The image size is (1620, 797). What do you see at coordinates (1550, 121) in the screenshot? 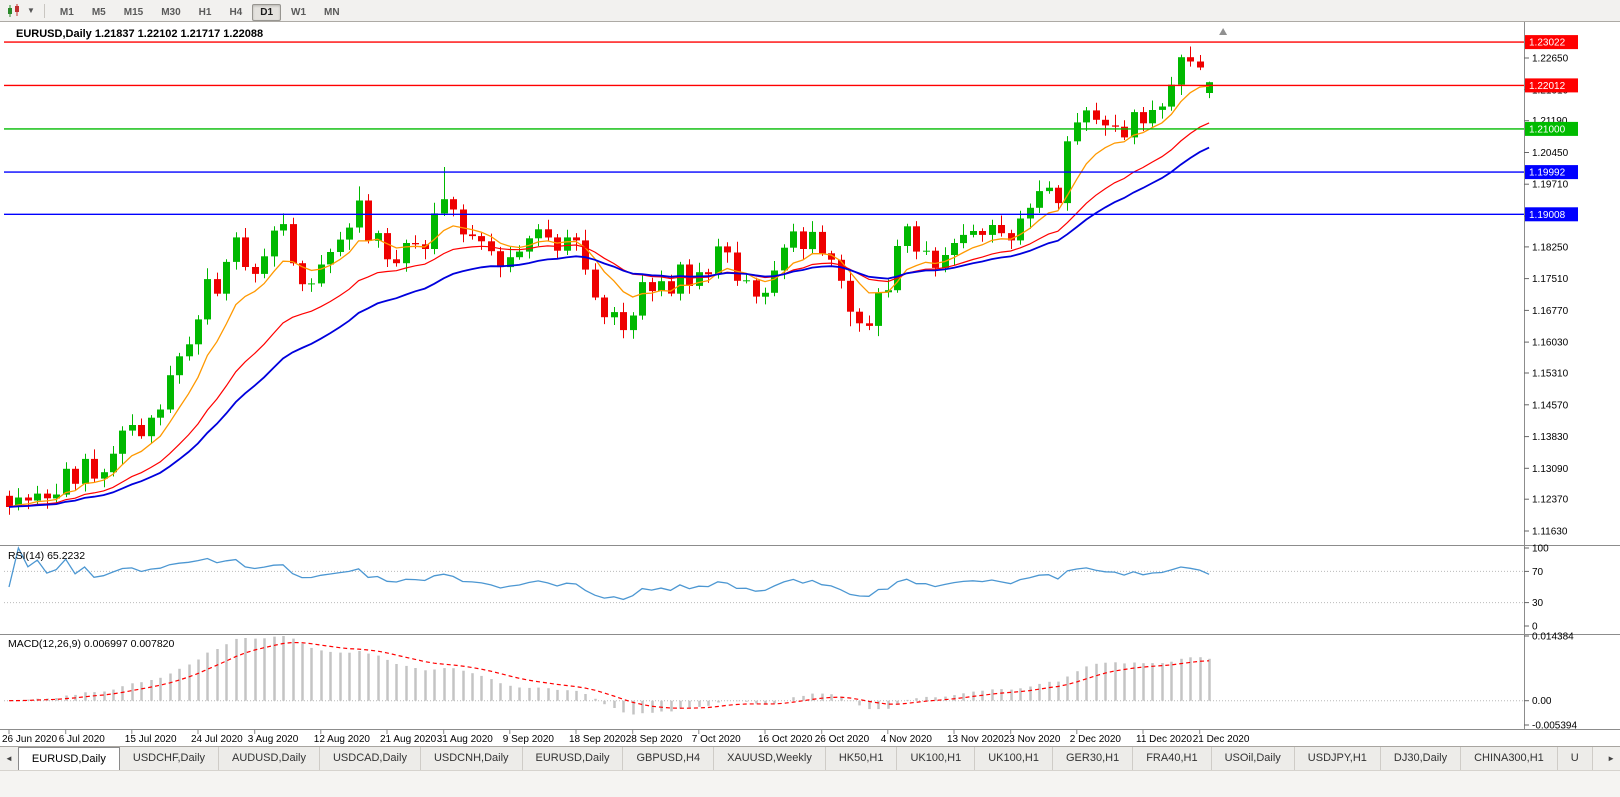
I see `svg-text: 1.21190` at bounding box center [1550, 121].